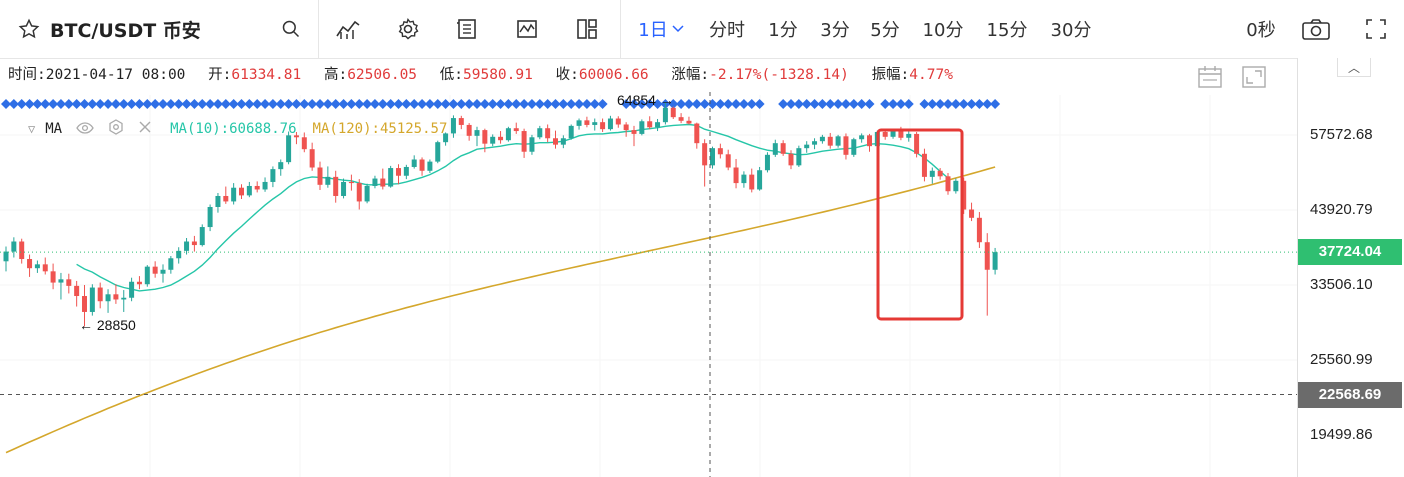 The image size is (1404, 477). Describe the element at coordinates (1376, 29) in the screenshot. I see `fullscreen-icon` at that location.